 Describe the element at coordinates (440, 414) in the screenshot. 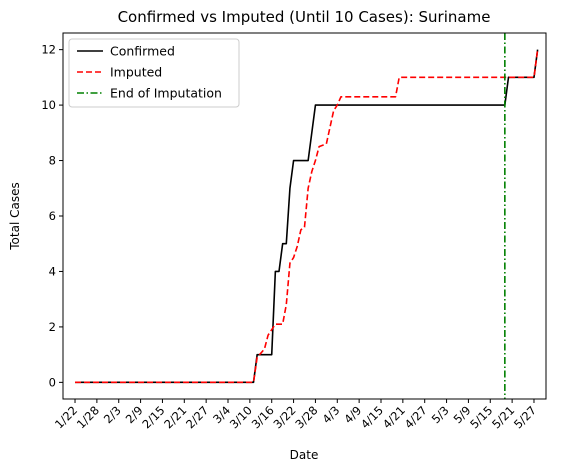

I see `x-tick-label: 5/3` at that location.